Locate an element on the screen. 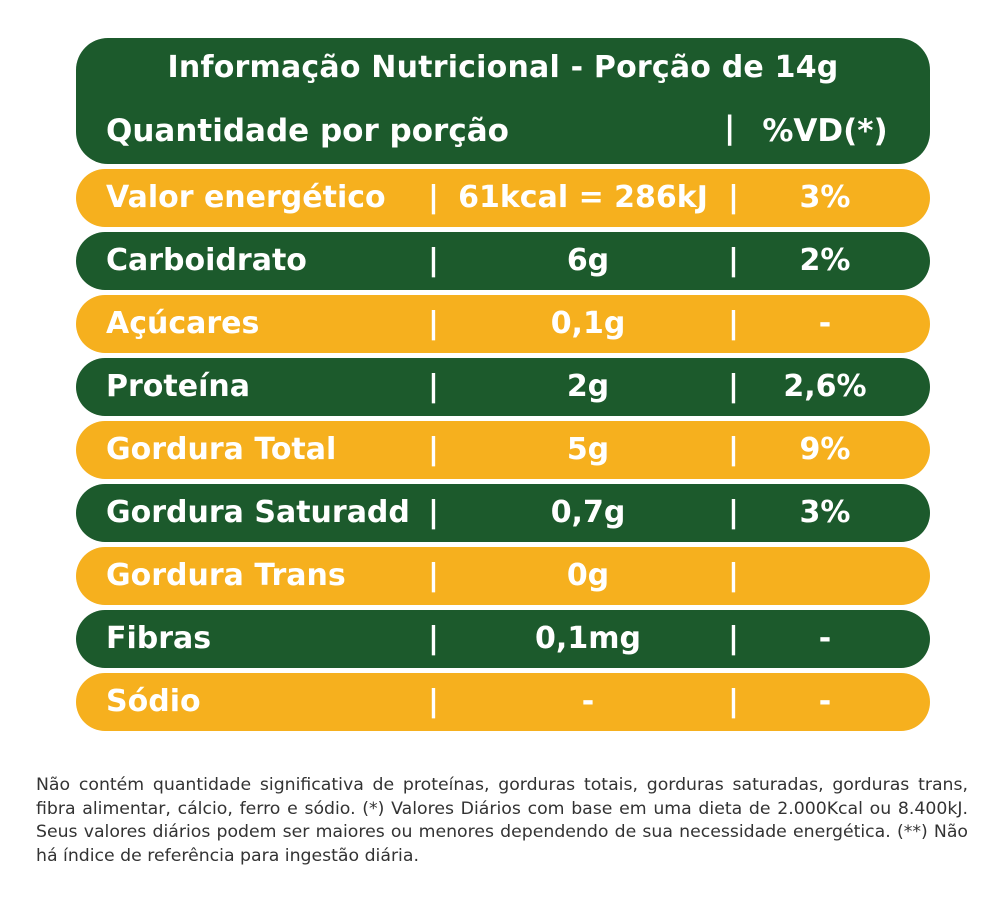 The width and height of the screenshot is (1000, 917). nutrient-name: Gordura Total is located at coordinates (221, 449).